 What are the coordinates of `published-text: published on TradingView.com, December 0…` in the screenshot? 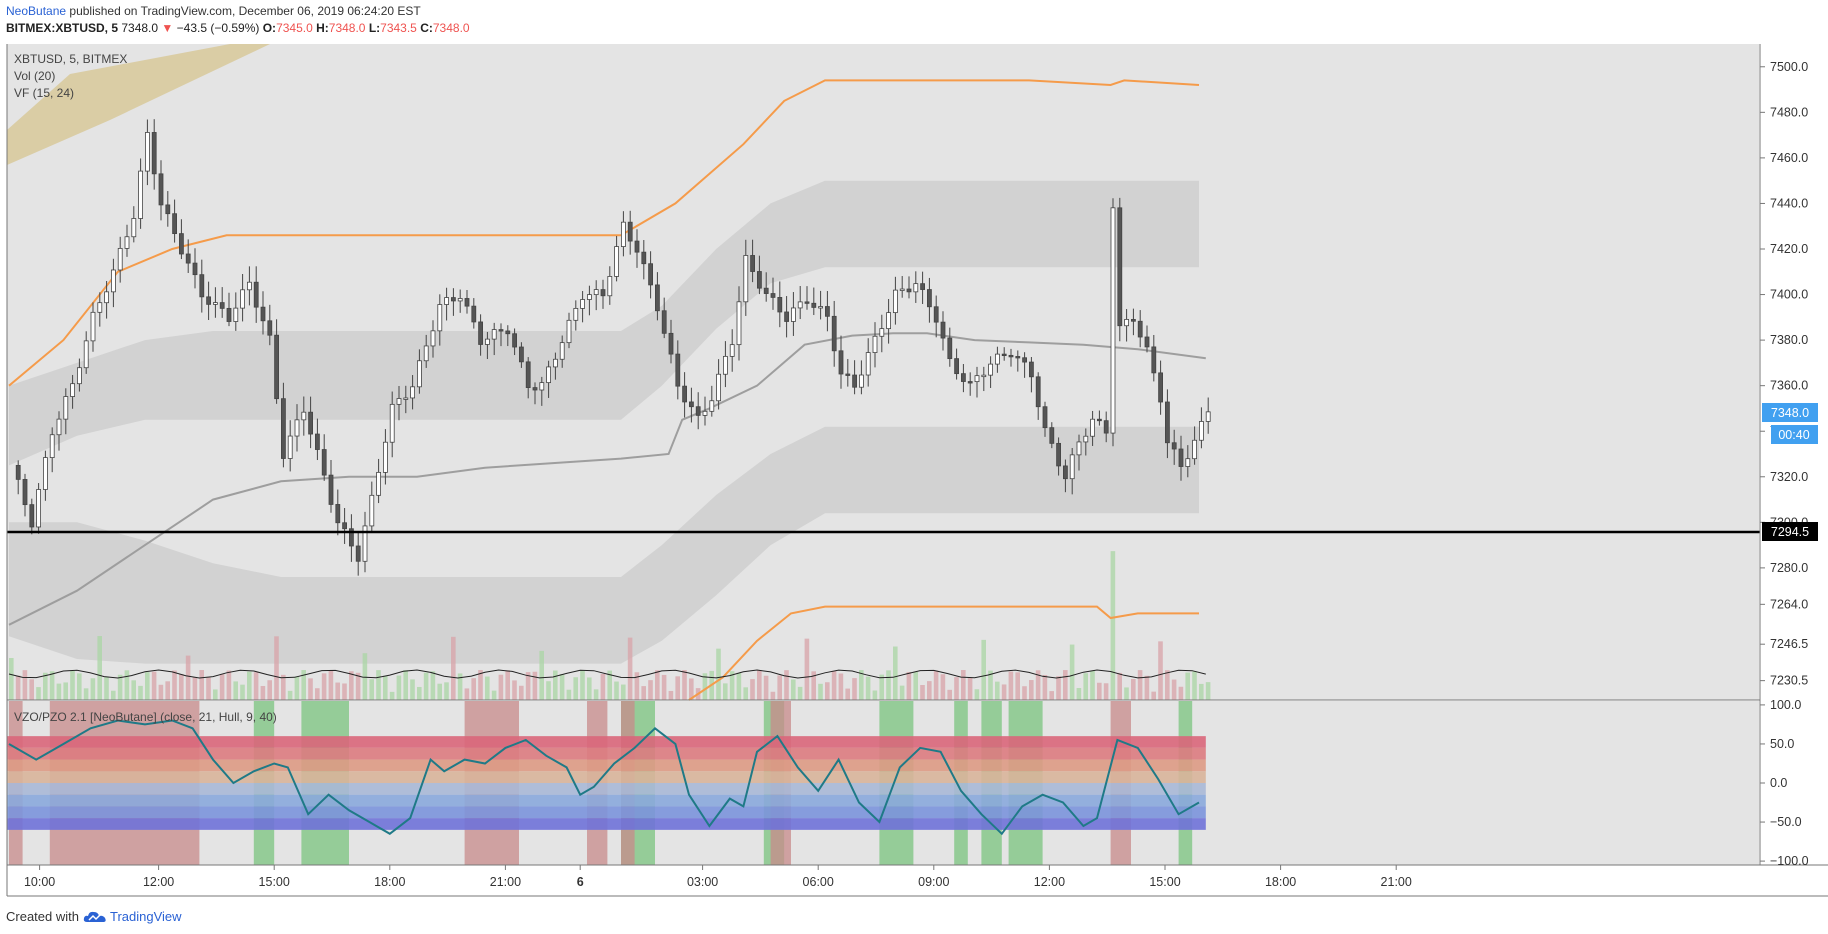 It's located at (245, 11).